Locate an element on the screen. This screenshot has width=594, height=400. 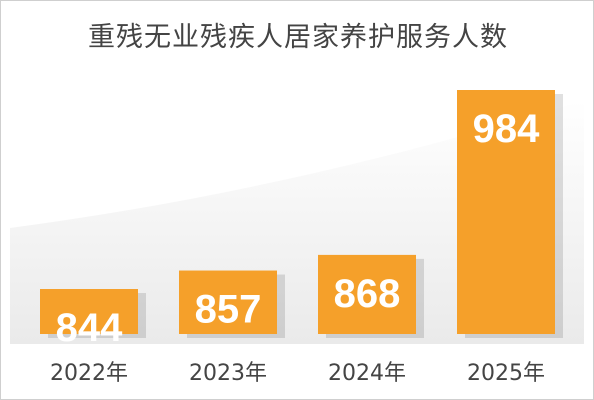
bar-2024年 is located at coordinates (367, 294).